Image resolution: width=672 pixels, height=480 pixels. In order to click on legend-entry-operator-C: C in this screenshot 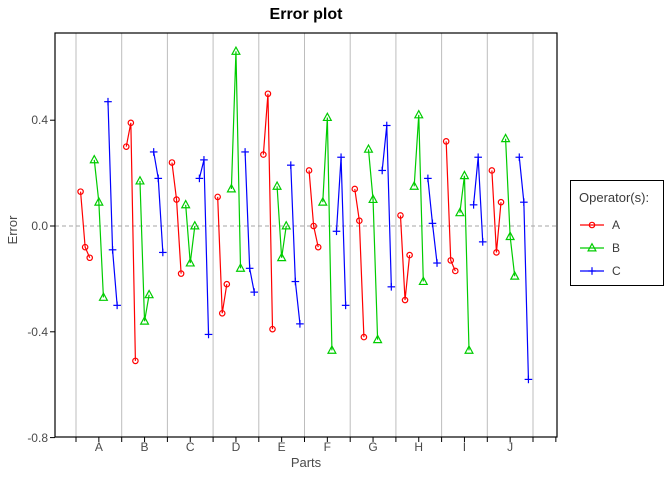, I will do `click(600, 270)`.